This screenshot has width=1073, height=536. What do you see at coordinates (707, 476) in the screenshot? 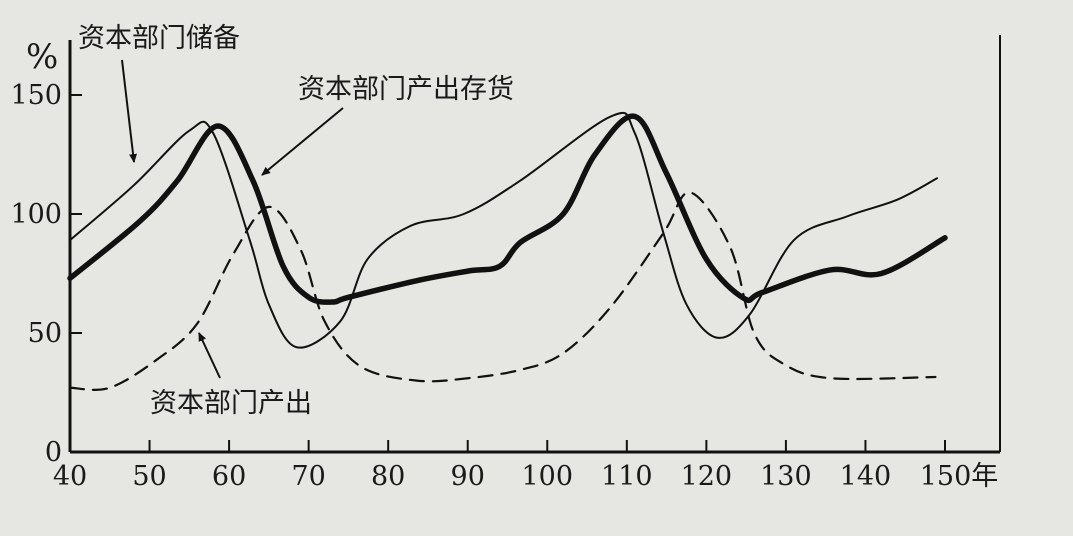
I see `x-tick-label: 120` at bounding box center [707, 476].